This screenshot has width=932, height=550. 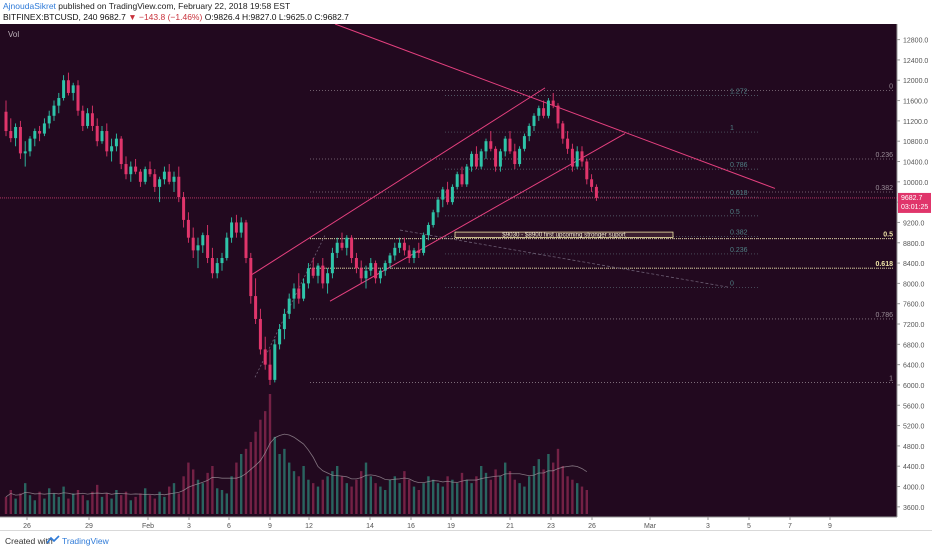 I want to click on support-zone-box, so click(x=564, y=234).